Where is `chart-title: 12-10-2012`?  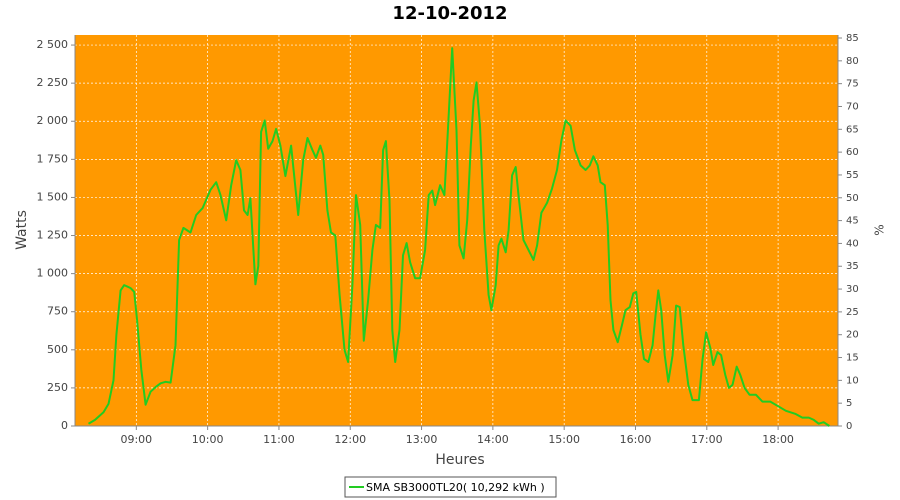
chart-title: 12-10-2012 is located at coordinates (449, 13).